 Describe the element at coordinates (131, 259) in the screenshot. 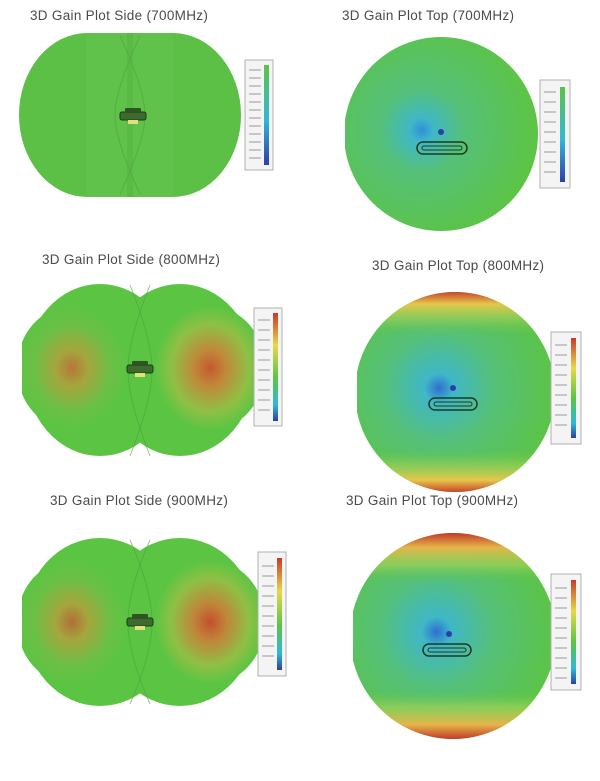

I see `title-side-800: 3D Gain Plot Side (800MHz)` at that location.